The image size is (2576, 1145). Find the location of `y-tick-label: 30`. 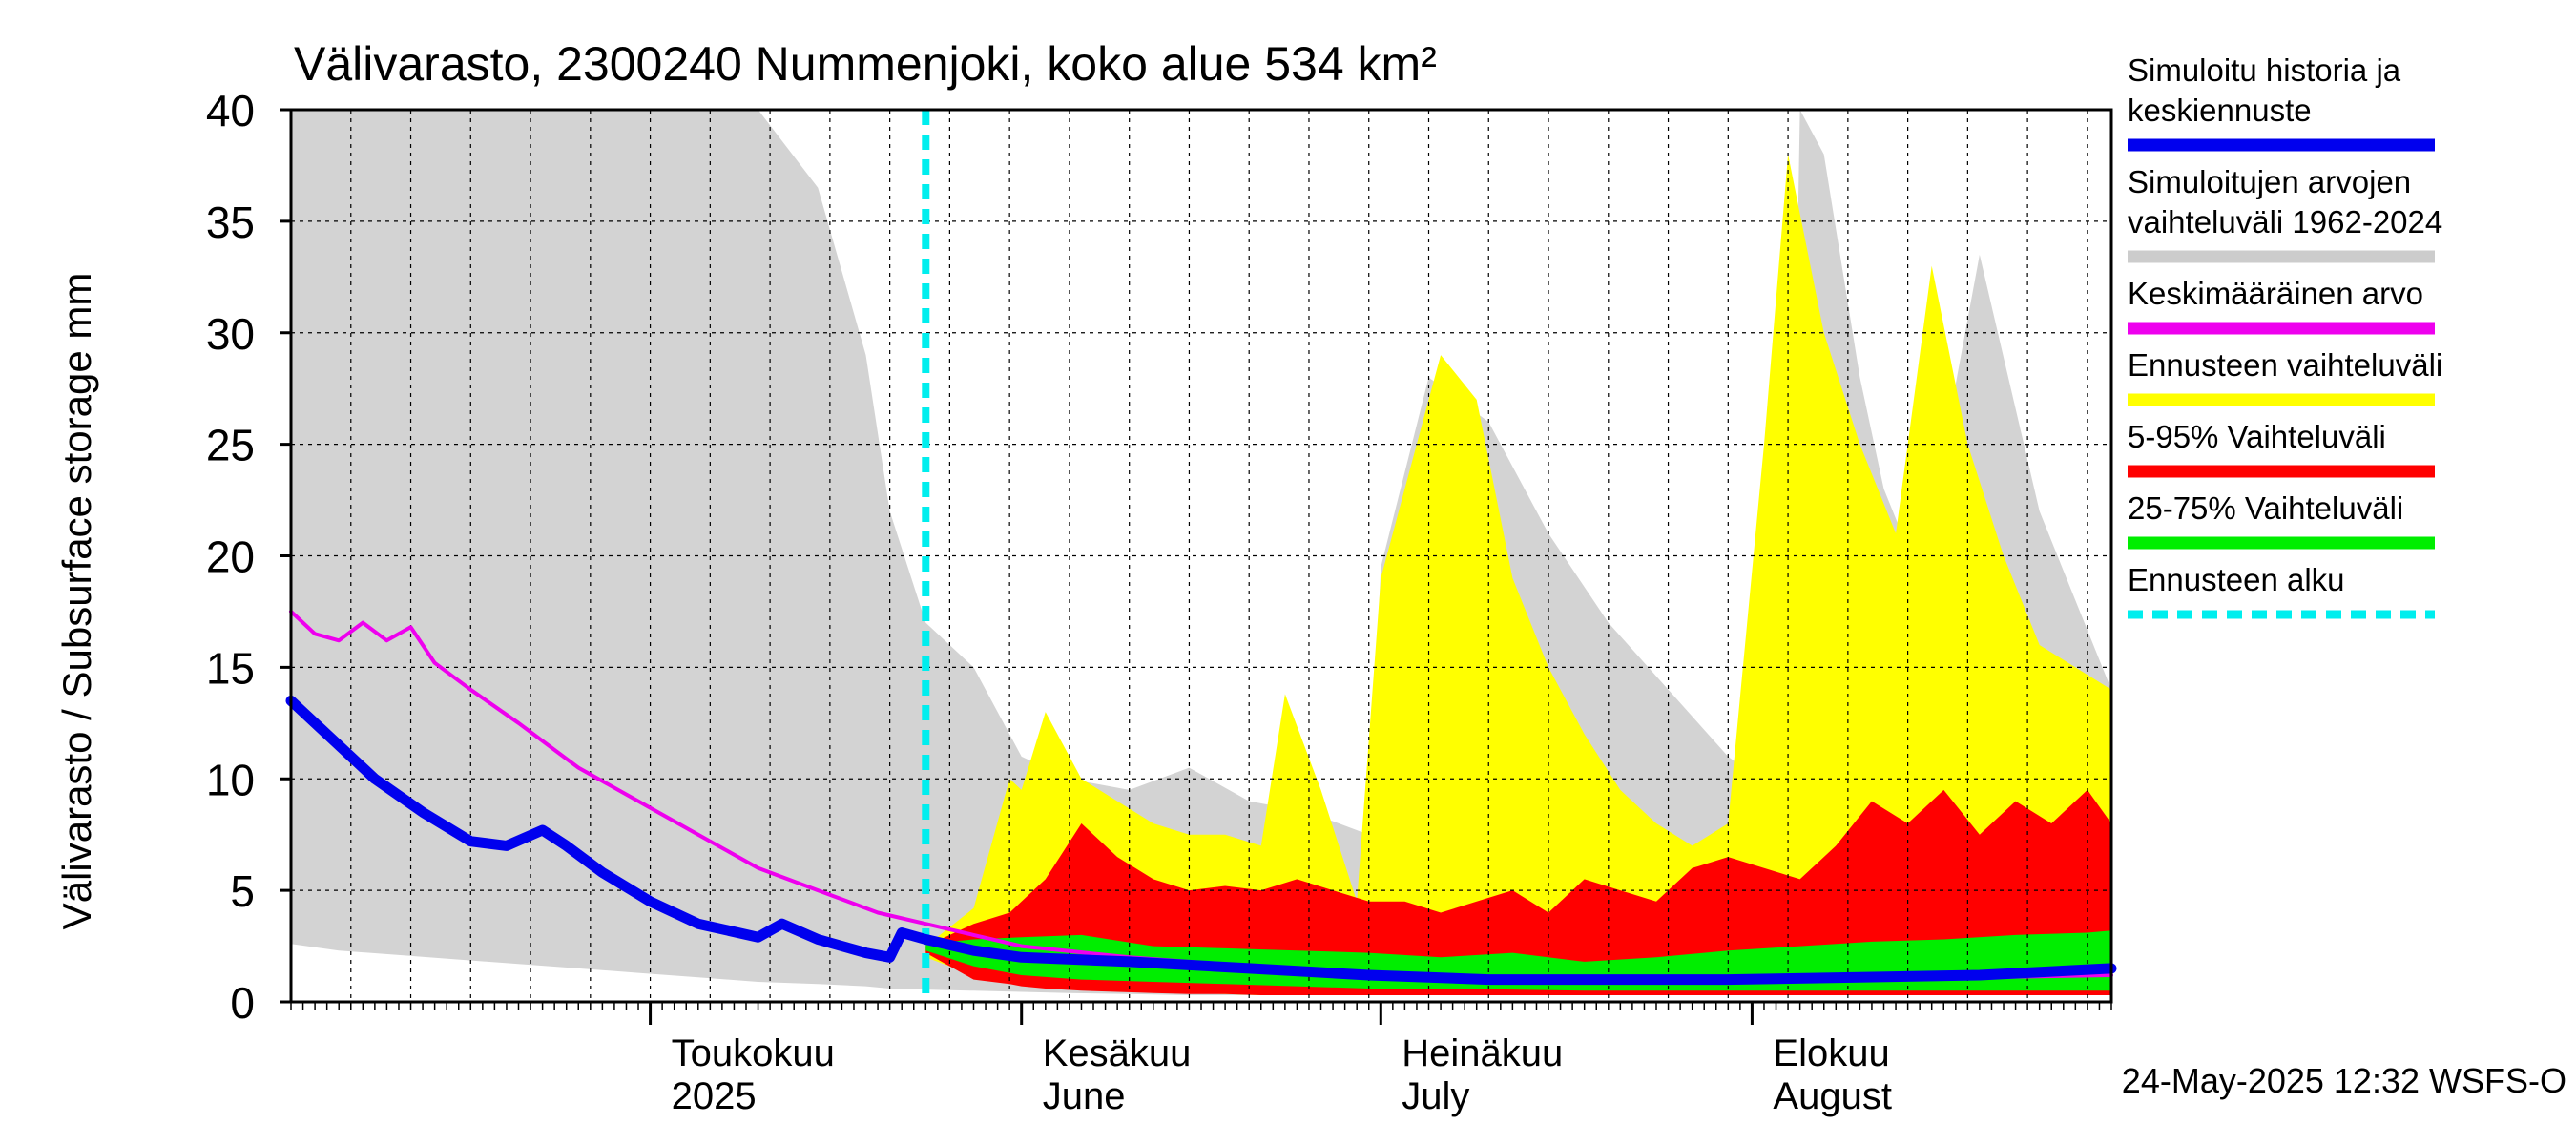

y-tick-label: 30 is located at coordinates (230, 334).